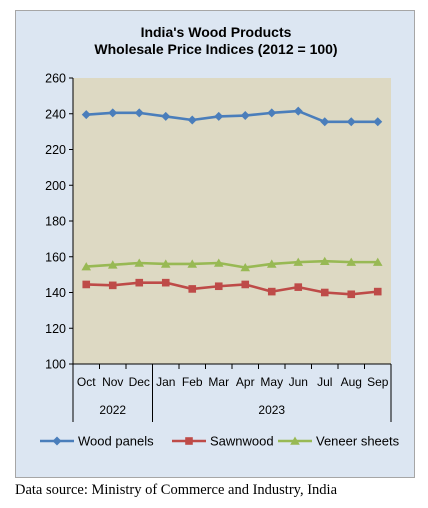 The image size is (428, 508). I want to click on y-tick-label: 260, so click(55, 79).